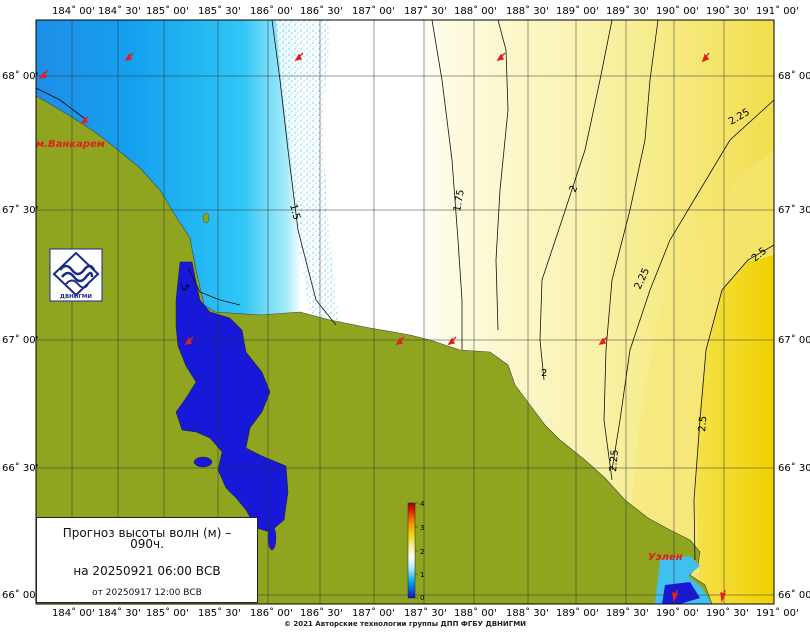 The height and width of the screenshot is (633, 810). I want to click on strait-deep, so click(681, 593).